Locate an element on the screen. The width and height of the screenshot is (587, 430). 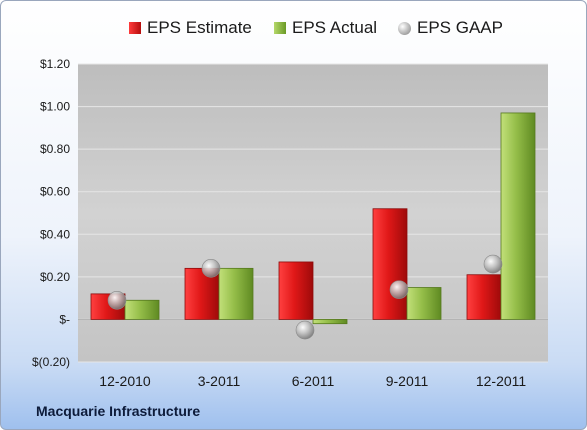
legend-swatch-estimate is located at coordinates (135, 28).